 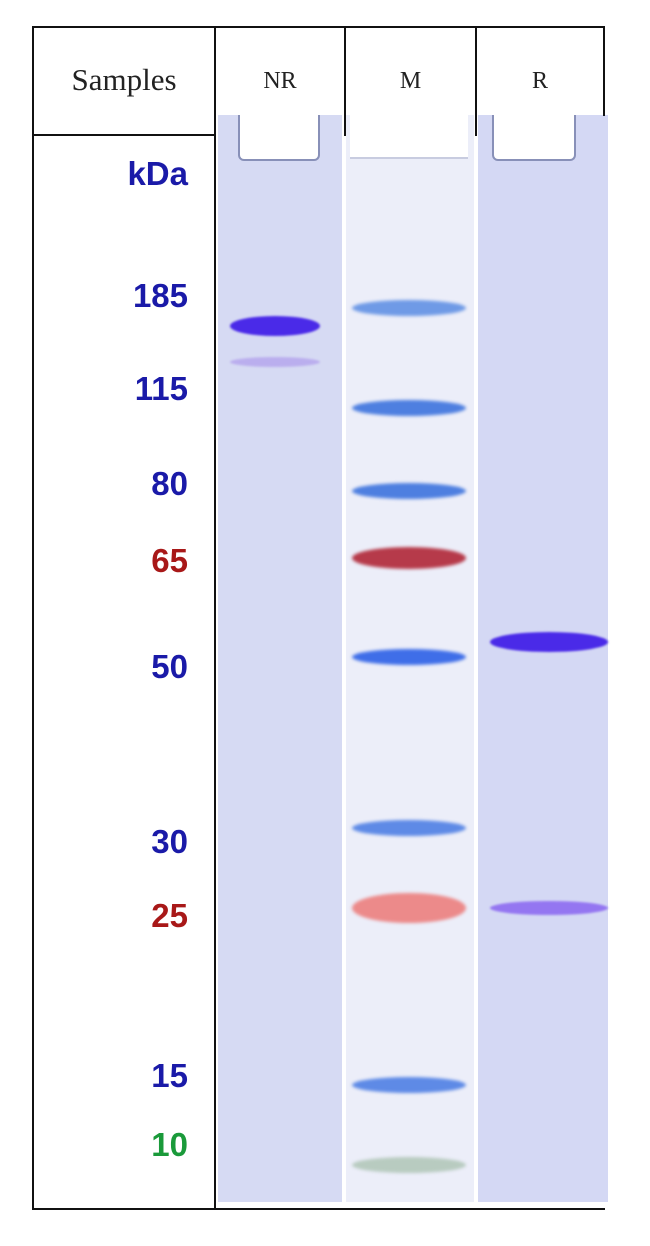 I want to click on kda-unit-label: kDa, so click(x=157, y=173).